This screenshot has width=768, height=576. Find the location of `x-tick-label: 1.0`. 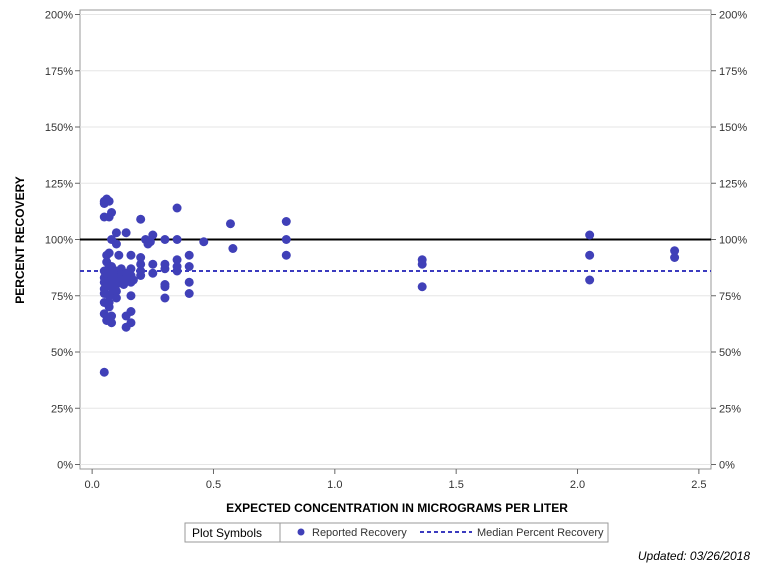

x-tick-label: 1.0 is located at coordinates (334, 485).